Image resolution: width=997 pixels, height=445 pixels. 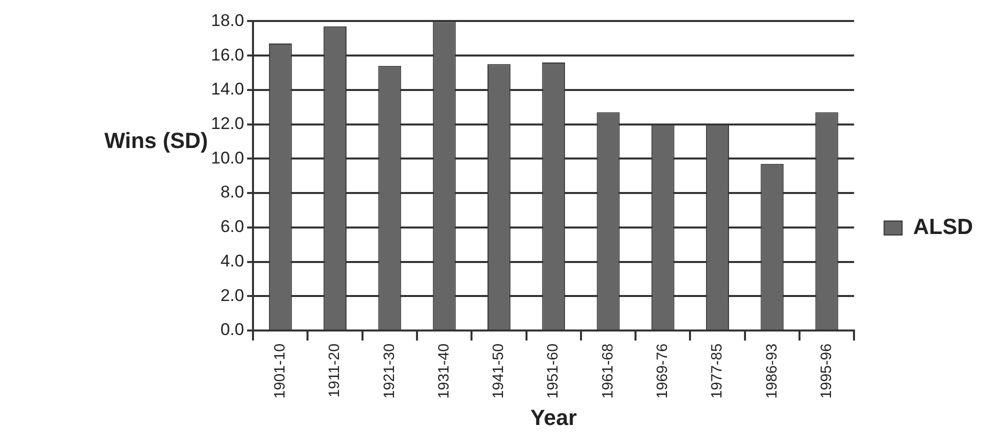 What do you see at coordinates (232, 330) in the screenshot?
I see `y-tick-label: 0.0` at bounding box center [232, 330].